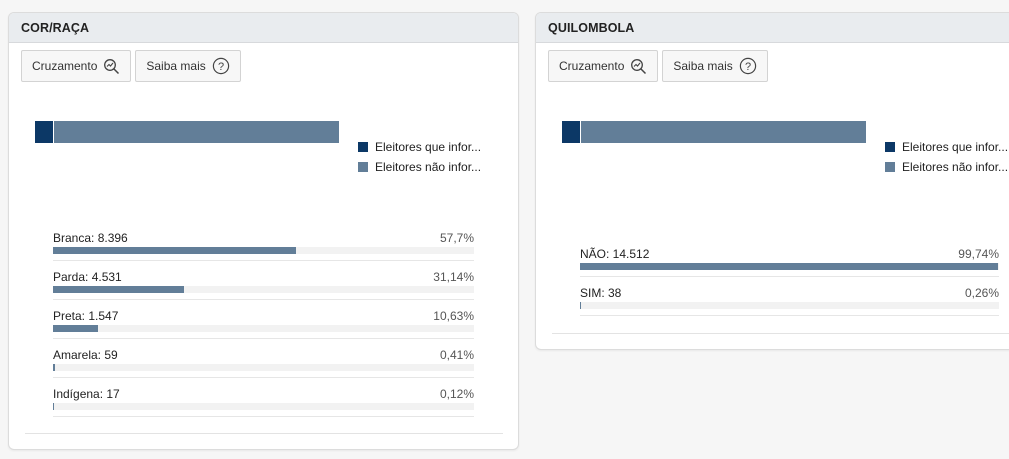 The image size is (1009, 459). What do you see at coordinates (263, 397) in the screenshot?
I see `list-item: Indígena: 17 0,12%` at bounding box center [263, 397].